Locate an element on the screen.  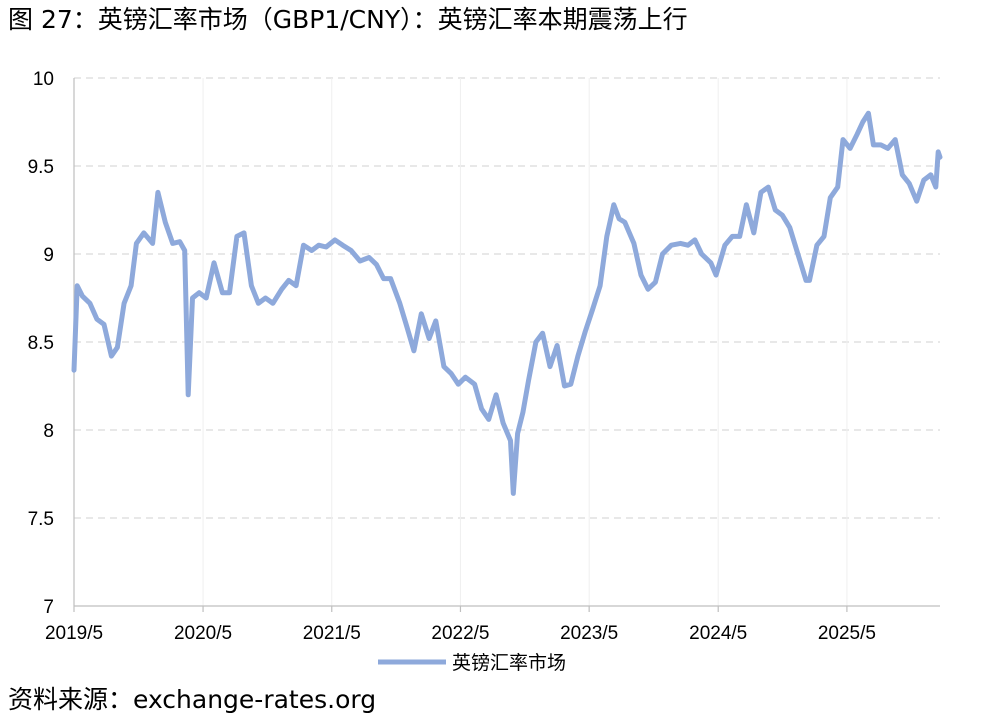
chart-title: 图 27：英镑汇率市场（GBP1/CNY）：英镑汇率本期震荡上行 is located at coordinates (348, 19).